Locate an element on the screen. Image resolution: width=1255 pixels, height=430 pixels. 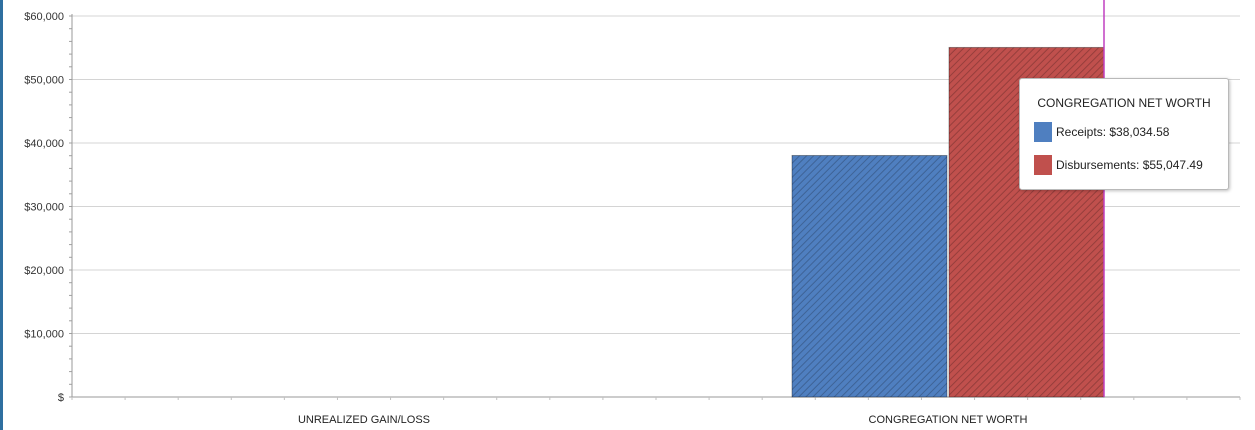
x-category-label: CONGREGATION NET WORTH is located at coordinates (948, 420).